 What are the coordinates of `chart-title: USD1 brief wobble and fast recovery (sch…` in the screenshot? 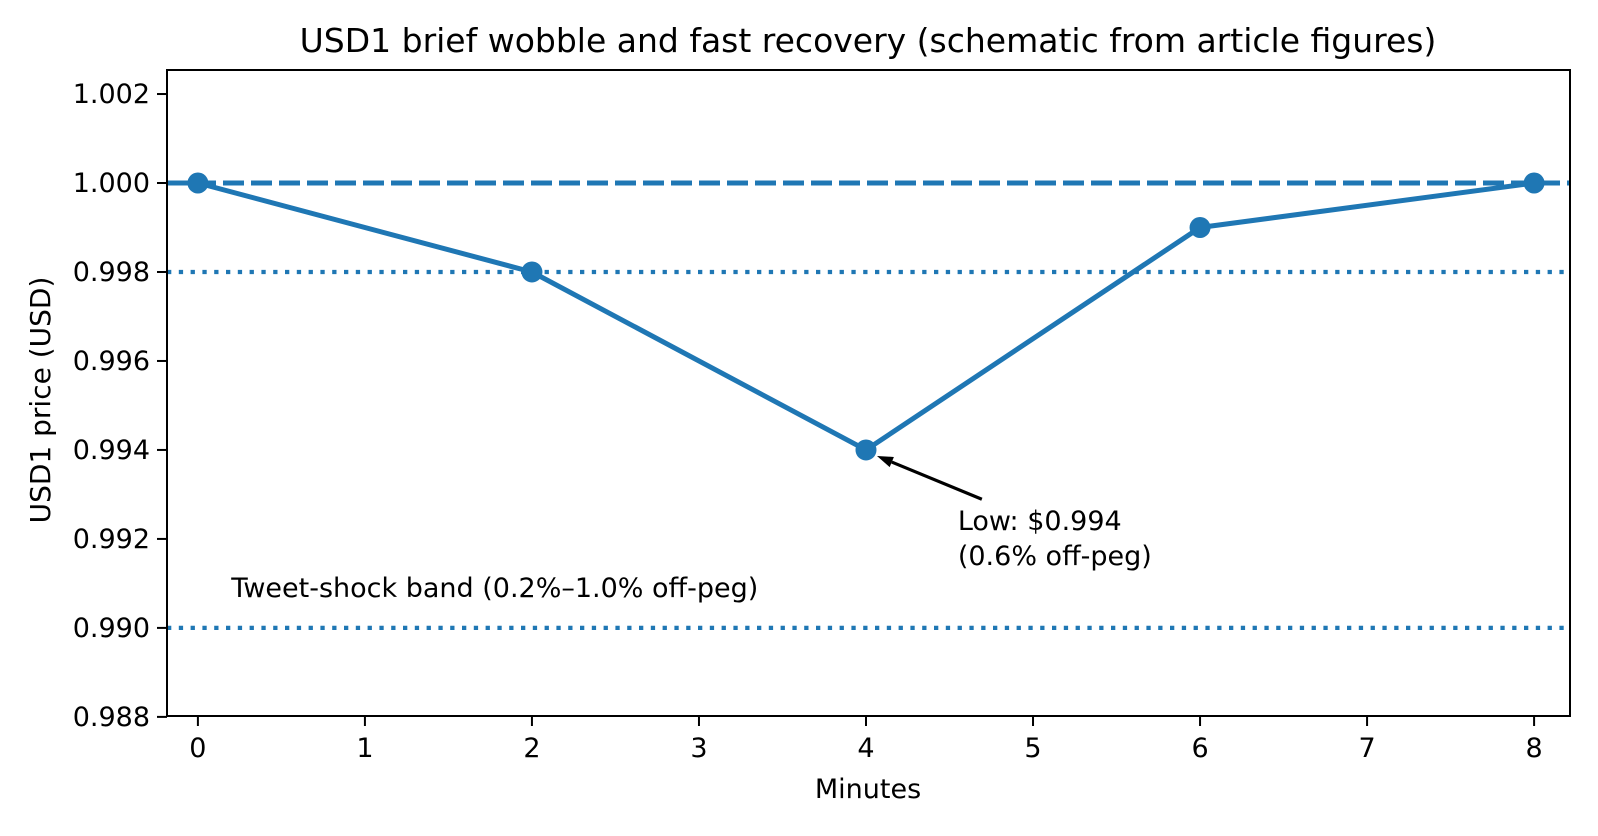 It's located at (868, 40).